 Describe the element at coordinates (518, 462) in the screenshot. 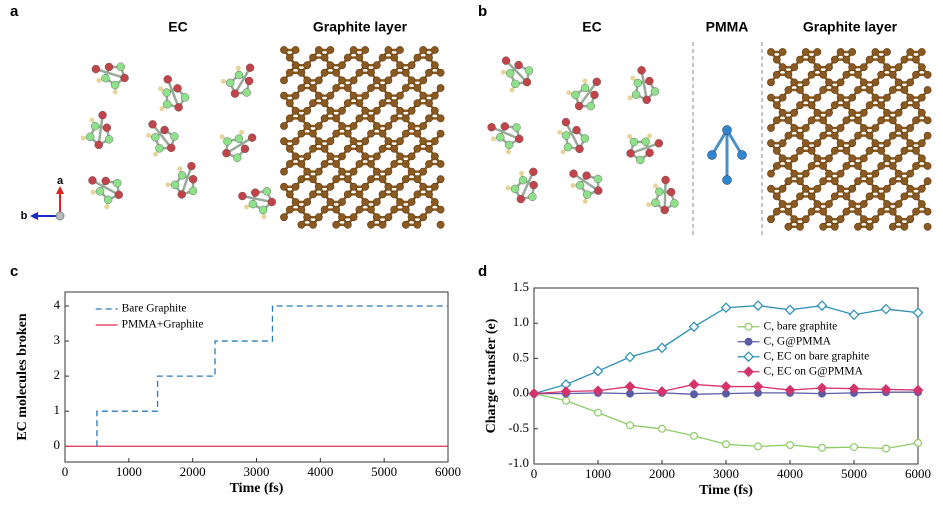

I see `y-tick-label: -1.0` at that location.